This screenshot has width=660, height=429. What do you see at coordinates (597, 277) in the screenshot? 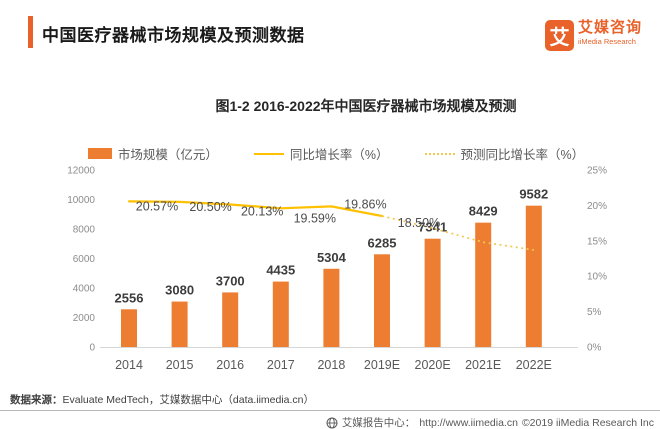
I see `y-right-tick-label: 10%` at bounding box center [597, 277].